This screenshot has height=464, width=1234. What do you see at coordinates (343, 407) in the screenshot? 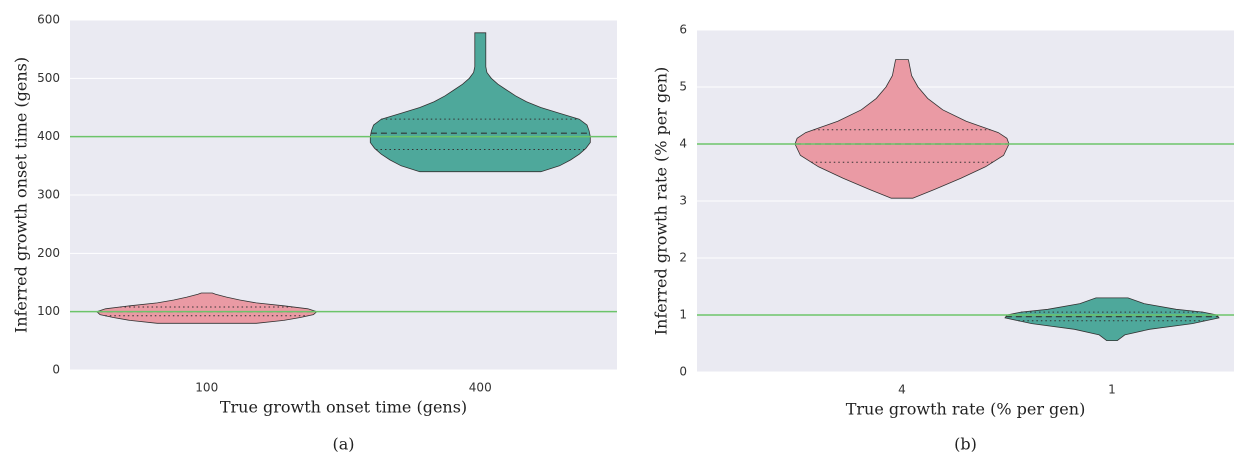
I see `x-axis-label: True growth onset time (gens)` at bounding box center [343, 407].